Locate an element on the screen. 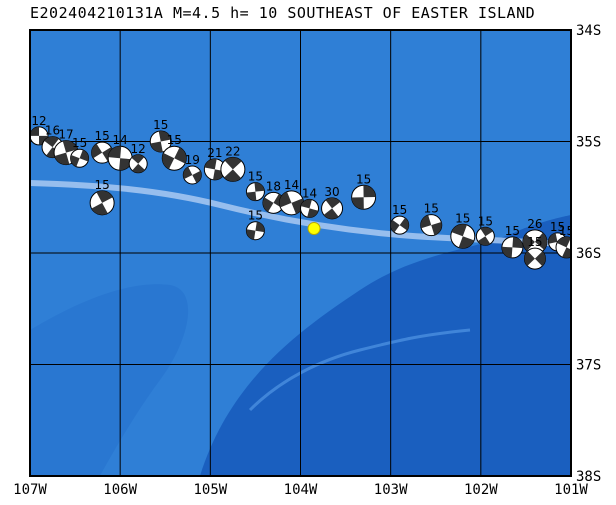 This screenshot has width=616, height=505. latitude-tick-label: 36S is located at coordinates (588, 254).